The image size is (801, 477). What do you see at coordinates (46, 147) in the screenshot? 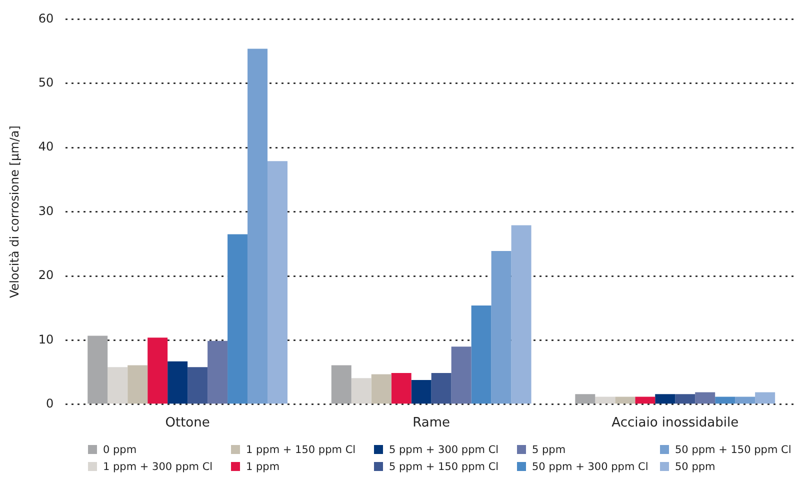
I see `y-tick-label: 40` at bounding box center [46, 147].